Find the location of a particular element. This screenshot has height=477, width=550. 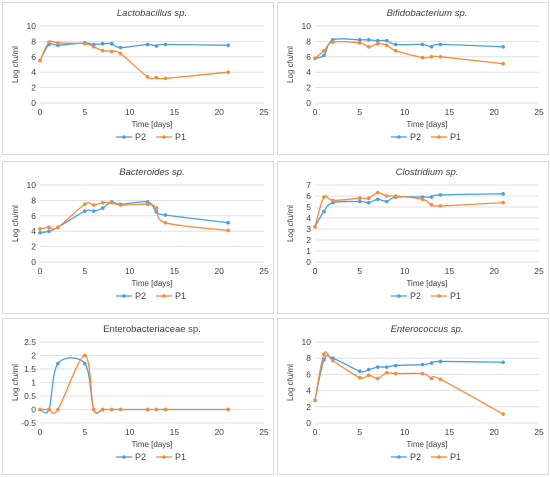

legend-label: P1 is located at coordinates (455, 296).